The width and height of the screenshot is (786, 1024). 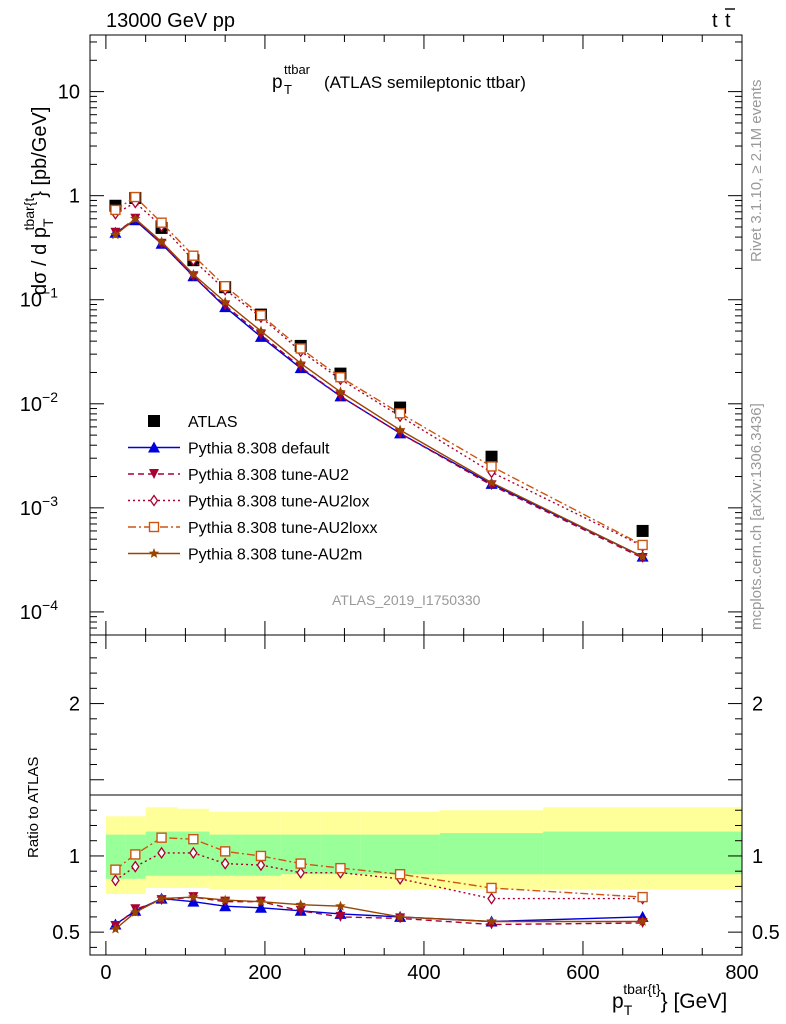 What do you see at coordinates (379, 876) in the screenshot?
I see `ratio-series-line-pythia-8-308-tune-au2lox` at bounding box center [379, 876].